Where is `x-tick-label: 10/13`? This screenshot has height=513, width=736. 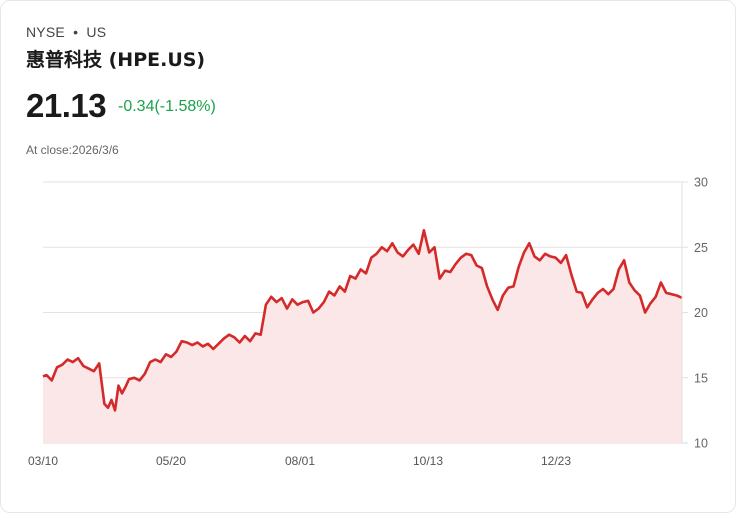
x-tick-label: 10/13 is located at coordinates (428, 461).